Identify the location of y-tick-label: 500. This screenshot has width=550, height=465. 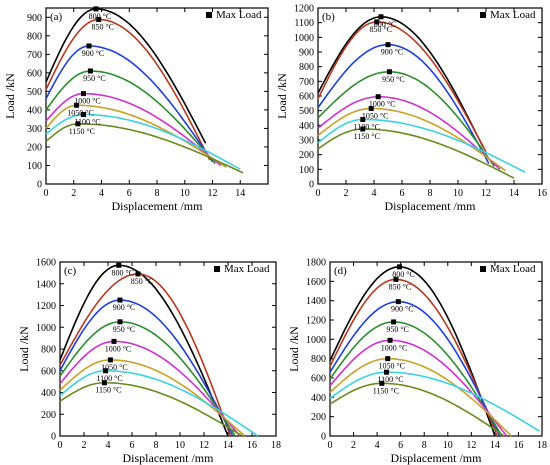
(306, 111).